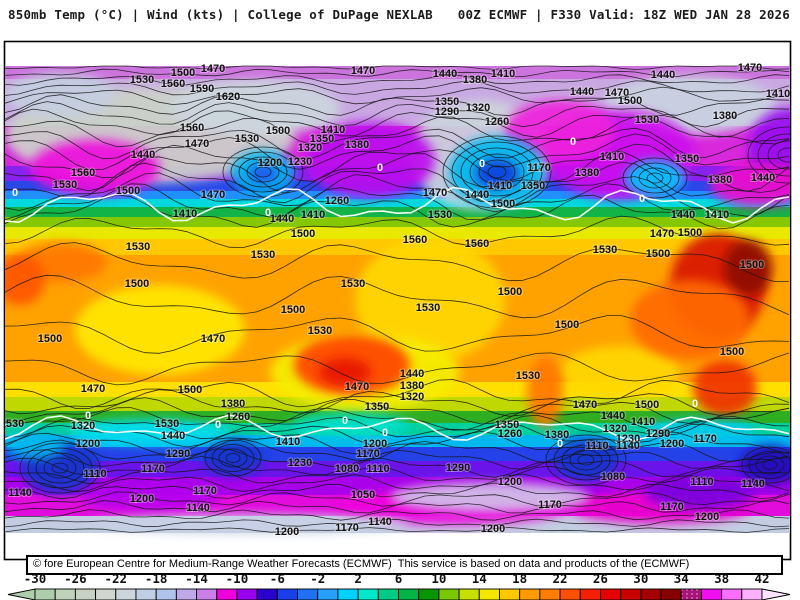 The width and height of the screenshot is (800, 600). I want to click on contour-label: 1050, so click(363, 495).